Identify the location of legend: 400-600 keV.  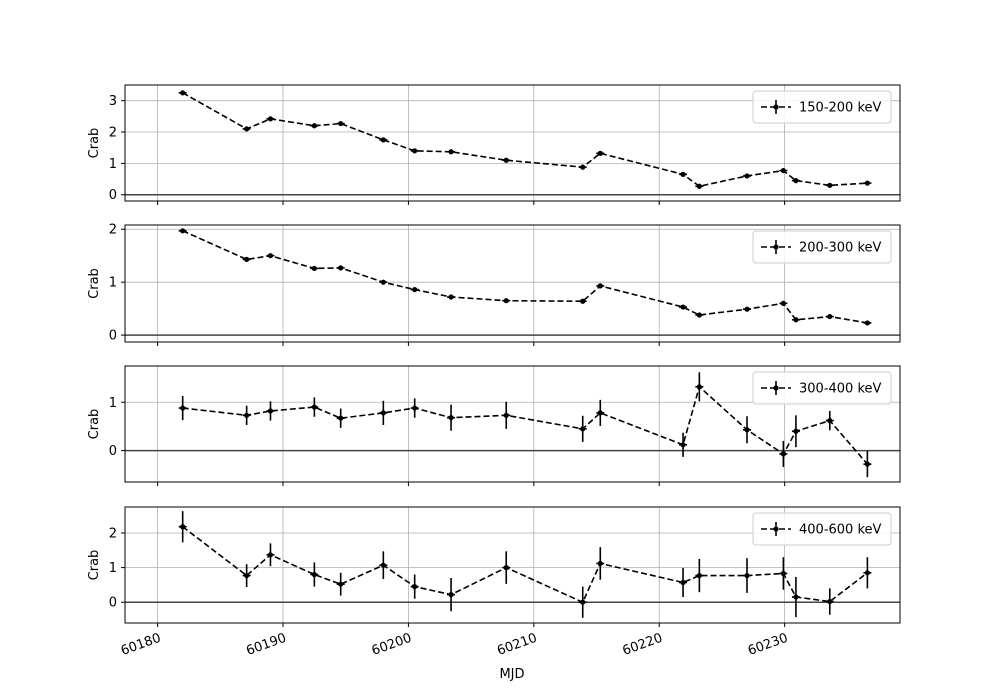
(822, 529).